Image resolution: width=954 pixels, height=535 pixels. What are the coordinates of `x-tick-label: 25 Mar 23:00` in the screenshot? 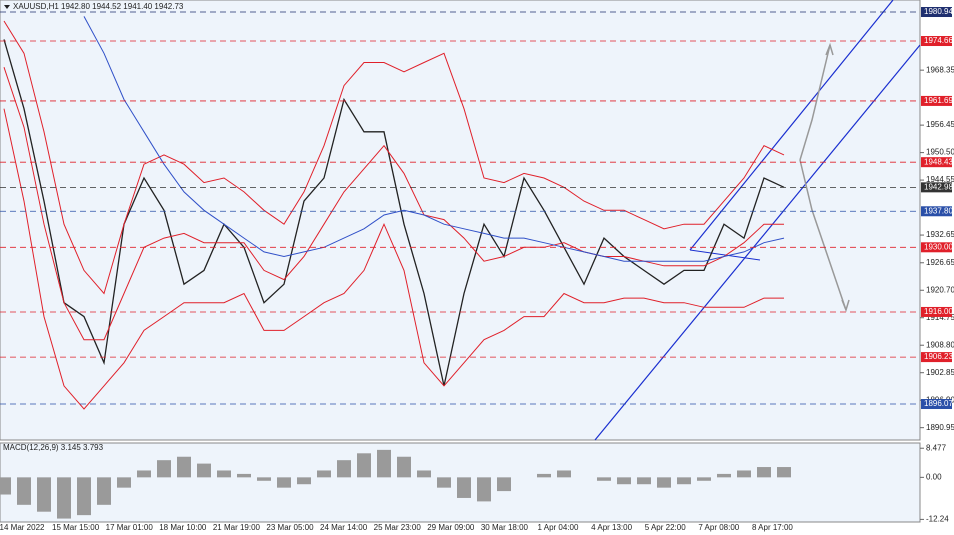 It's located at (398, 527).